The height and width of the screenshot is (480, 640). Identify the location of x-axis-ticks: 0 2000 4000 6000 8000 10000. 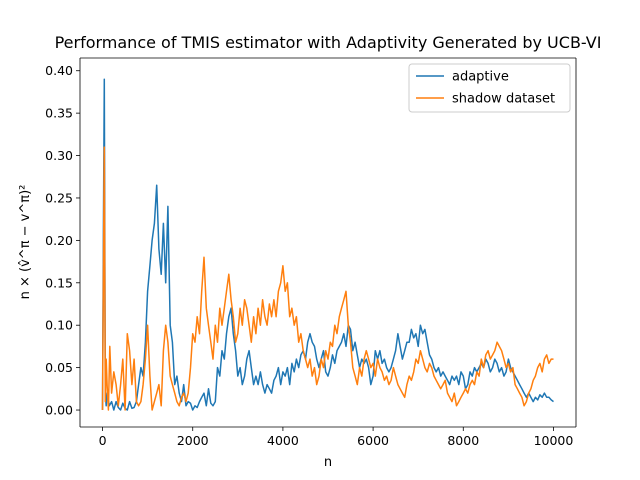
(336, 437).